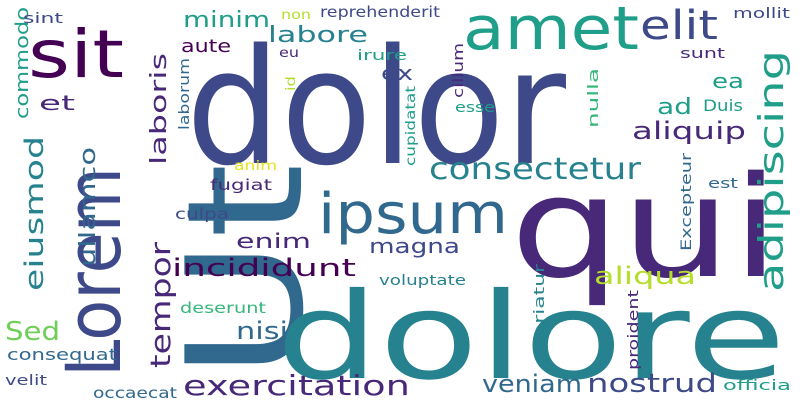 The width and height of the screenshot is (800, 400). What do you see at coordinates (475, 108) in the screenshot?
I see `cloud-word: esse` at bounding box center [475, 108].